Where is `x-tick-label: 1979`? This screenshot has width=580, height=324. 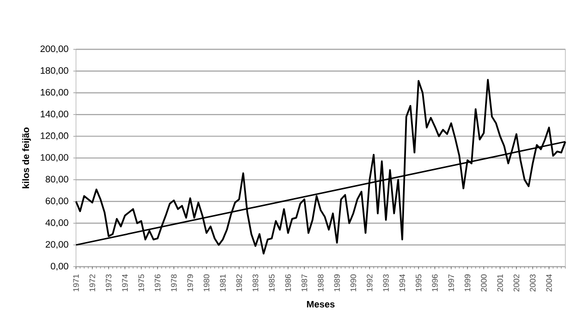
x-tick-label: 1979 is located at coordinates (190, 283).